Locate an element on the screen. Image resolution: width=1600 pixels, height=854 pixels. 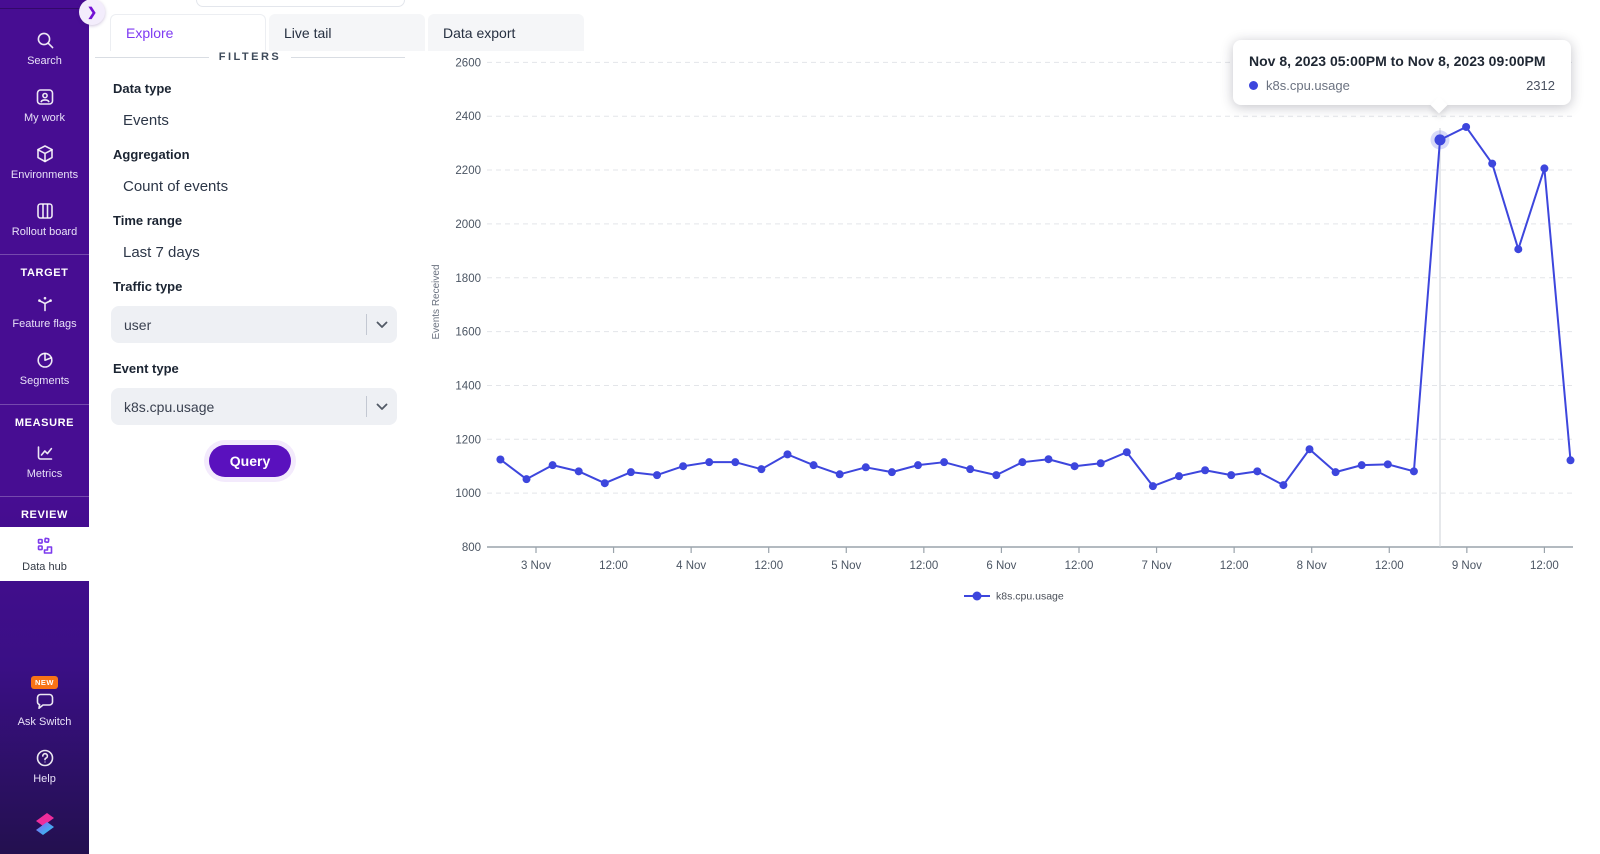
sidebar-item-rollout-board: Rollout board is located at coordinates (44, 219).